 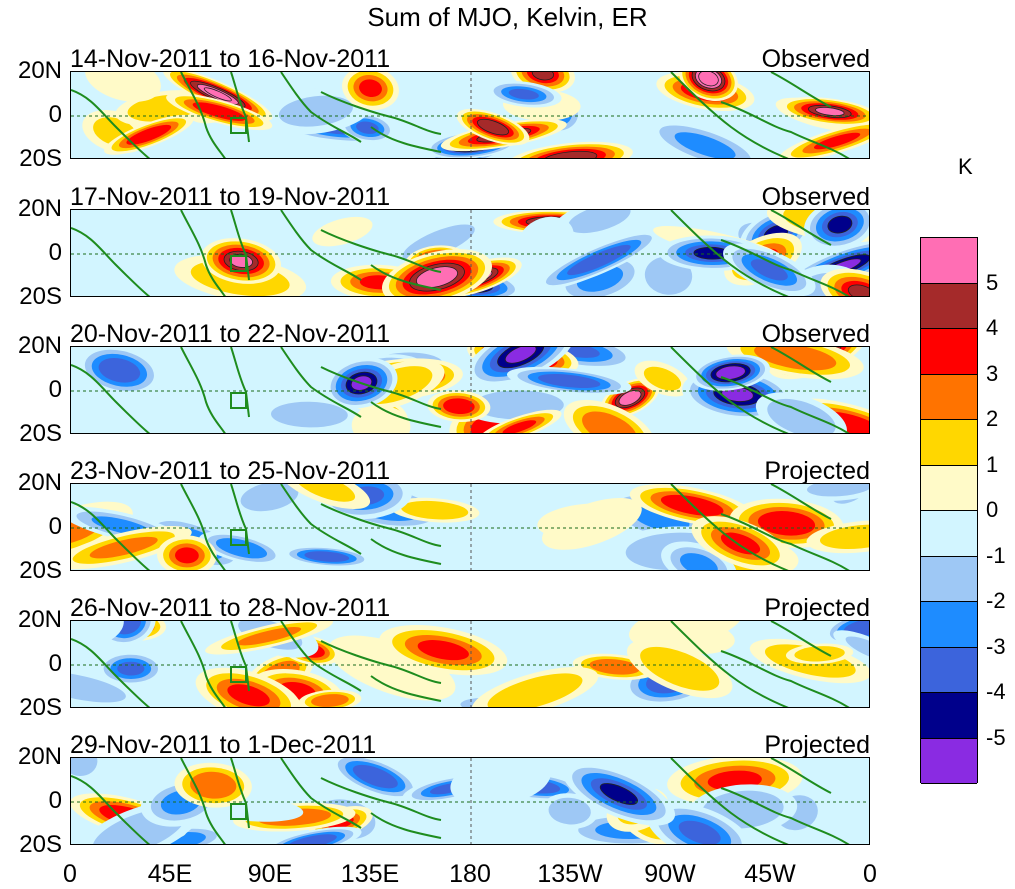 What do you see at coordinates (230, 608) in the screenshot?
I see `panel-date-range: 26-Nov-2011 to 28-Nov-2011` at bounding box center [230, 608].